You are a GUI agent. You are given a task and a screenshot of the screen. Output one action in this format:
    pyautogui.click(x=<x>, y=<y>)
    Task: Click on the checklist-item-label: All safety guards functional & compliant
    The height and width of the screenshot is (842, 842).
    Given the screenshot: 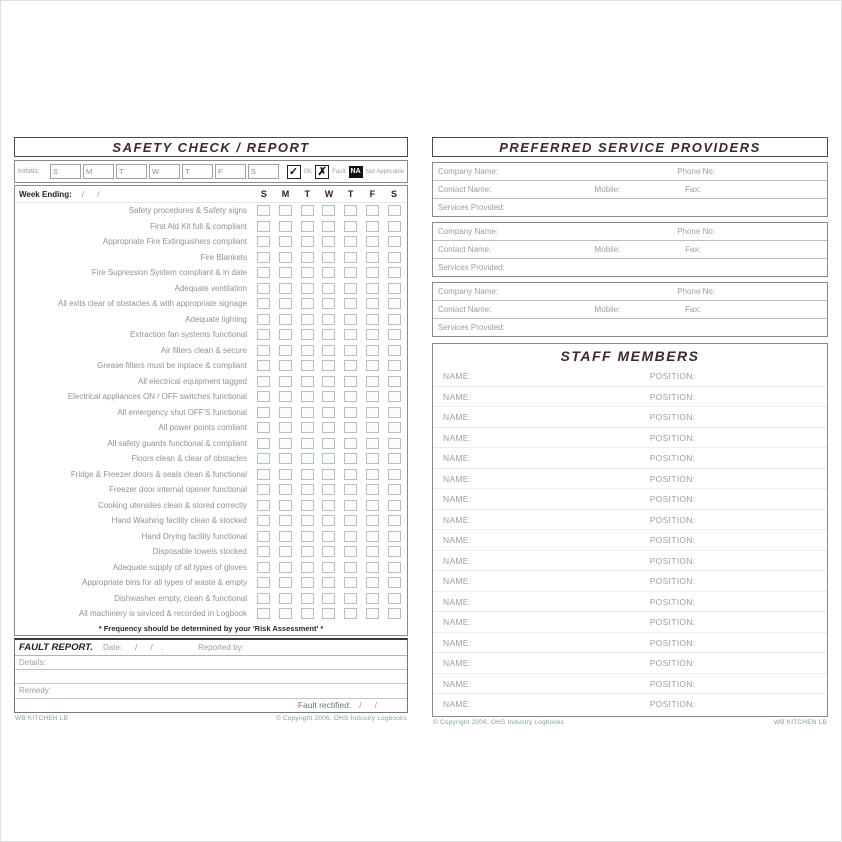 What is the action you would take?
    pyautogui.click(x=177, y=443)
    